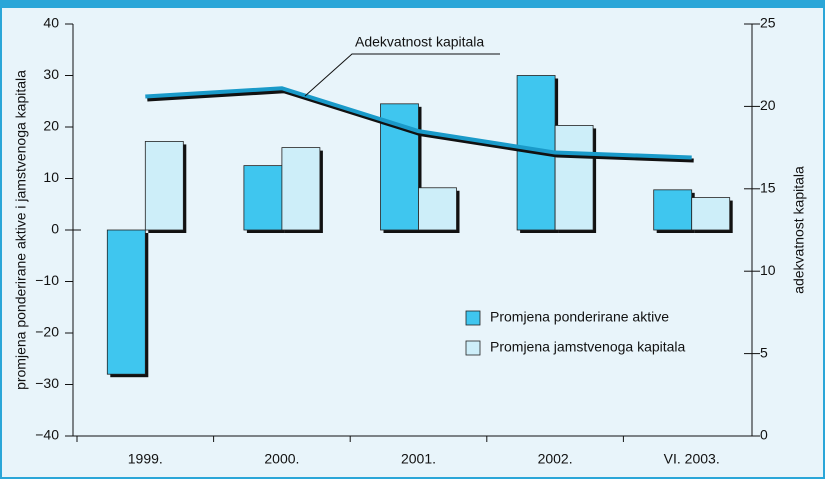  What do you see at coordinates (145, 459) in the screenshot?
I see `x-tick-label: 1999.` at bounding box center [145, 459].